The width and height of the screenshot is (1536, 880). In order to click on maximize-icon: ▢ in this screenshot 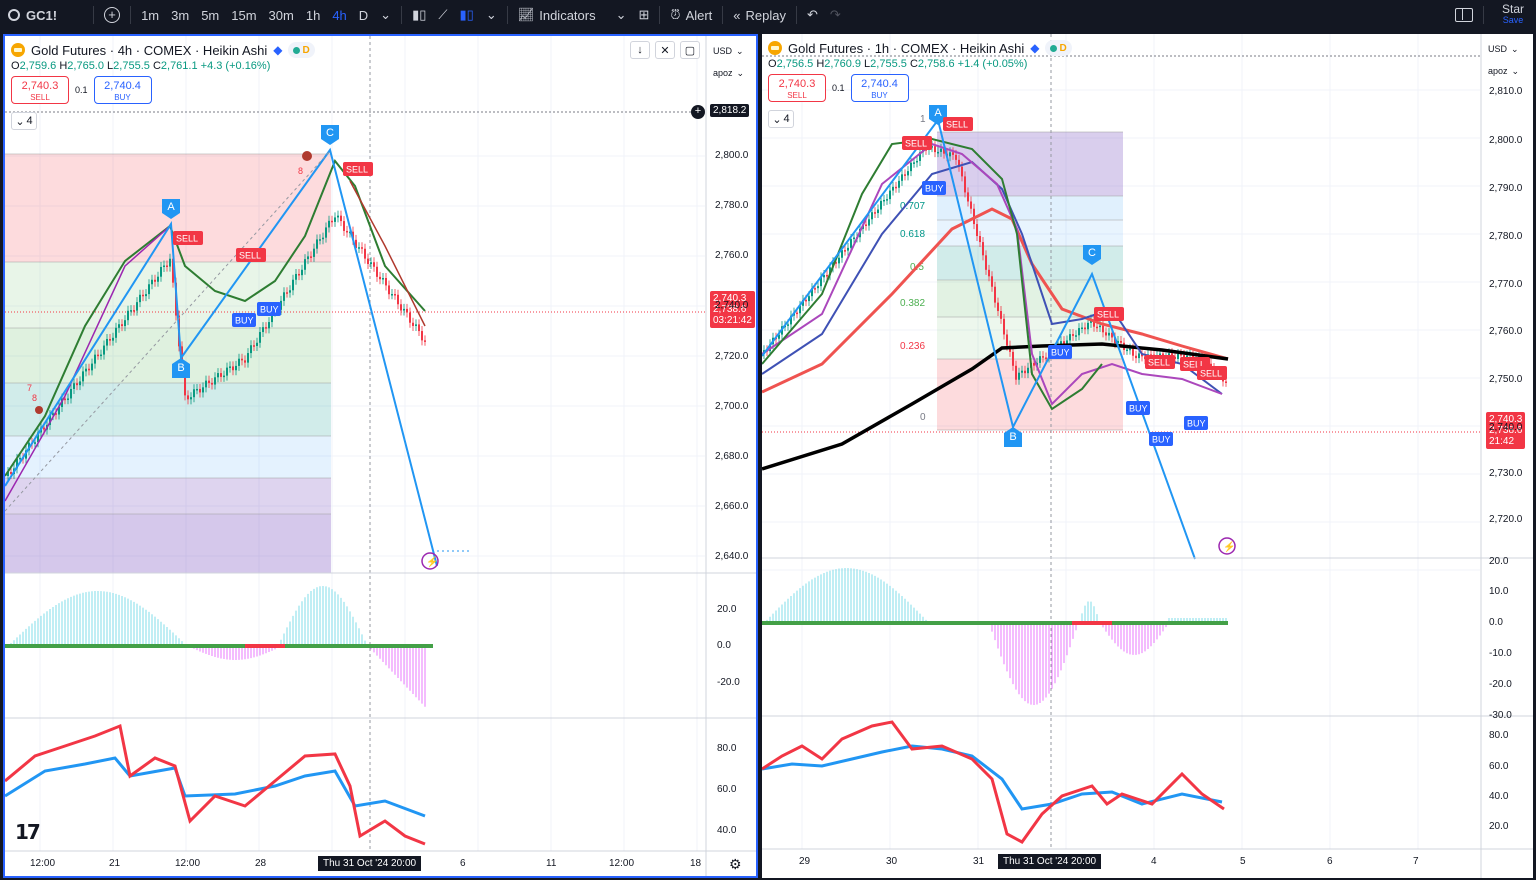, I will do `click(690, 50)`.